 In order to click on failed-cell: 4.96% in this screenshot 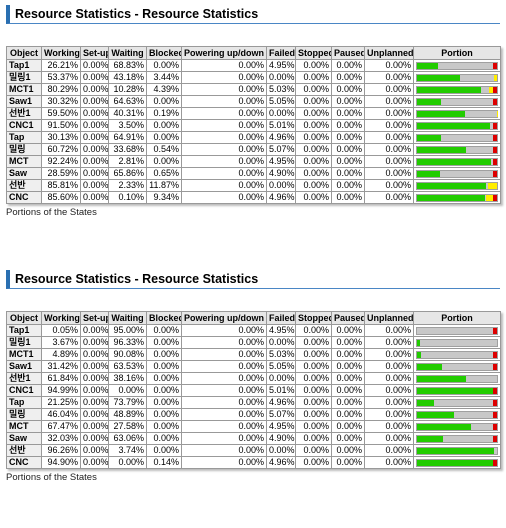, I will do `click(281, 137)`.